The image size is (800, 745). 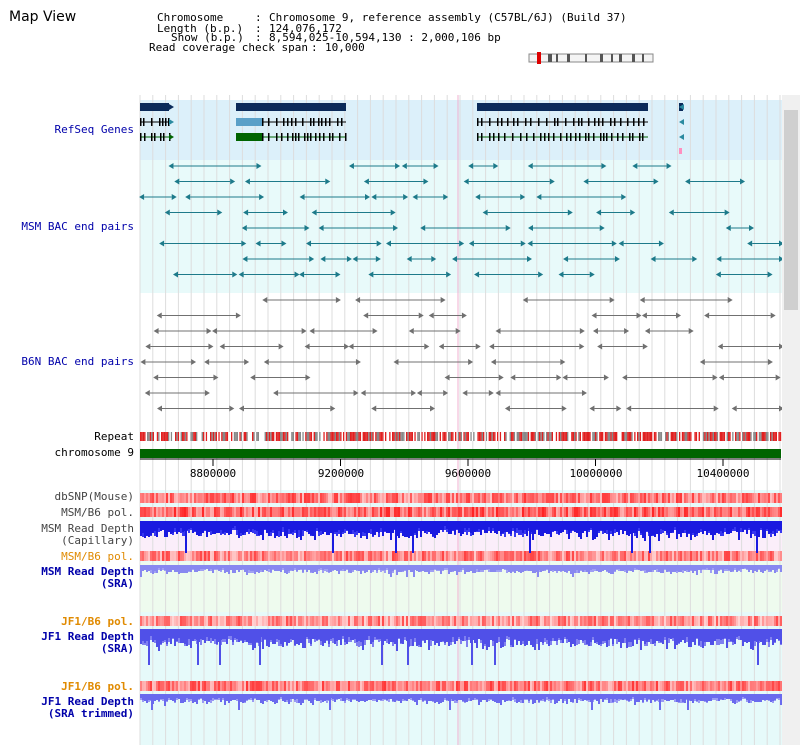 I want to click on depth-spike, so click(x=396, y=537).